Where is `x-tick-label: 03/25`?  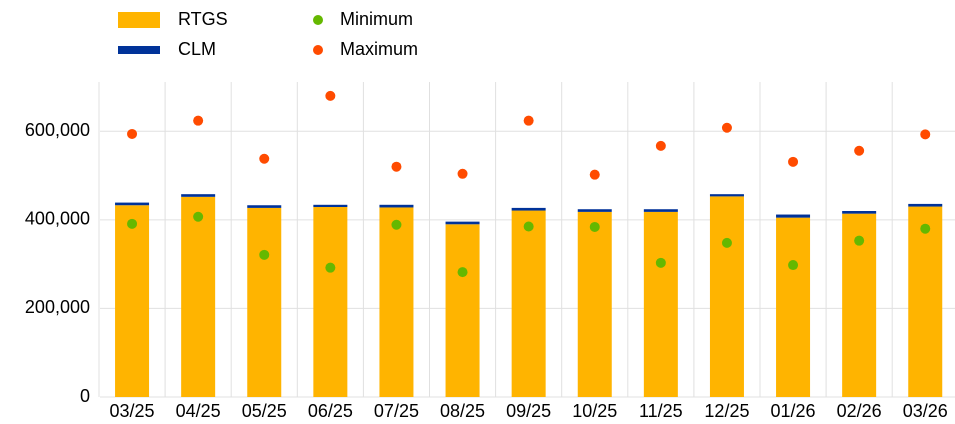 x-tick-label: 03/25 is located at coordinates (132, 411).